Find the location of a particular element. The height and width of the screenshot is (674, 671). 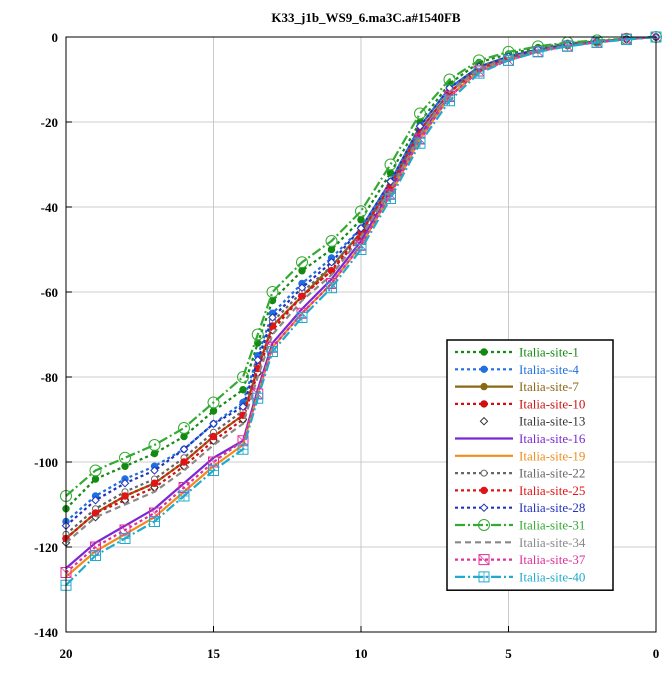

x-tick-label: 5 is located at coordinates (508, 653).